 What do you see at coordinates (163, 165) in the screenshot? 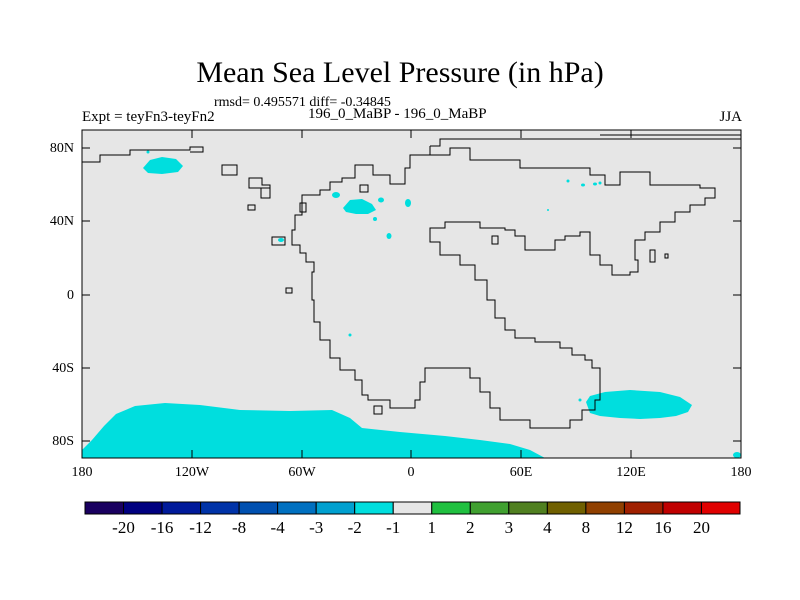
I see `arctic-anomaly` at bounding box center [163, 165].